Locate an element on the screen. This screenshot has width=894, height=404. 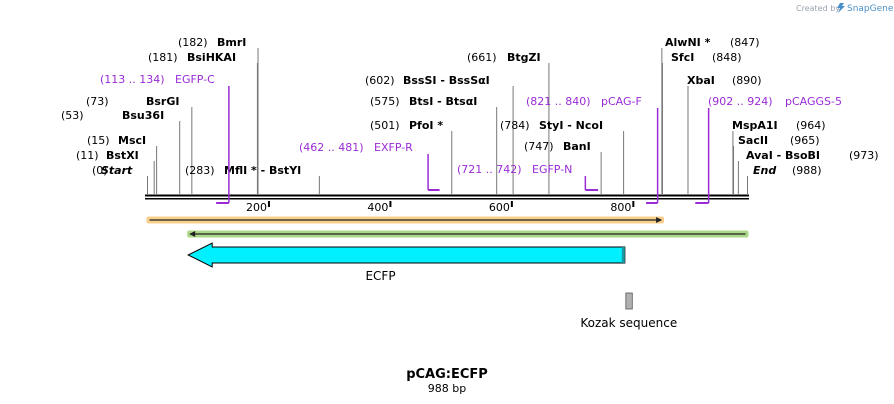
restriction-site: (0)Start is located at coordinates (112, 170).